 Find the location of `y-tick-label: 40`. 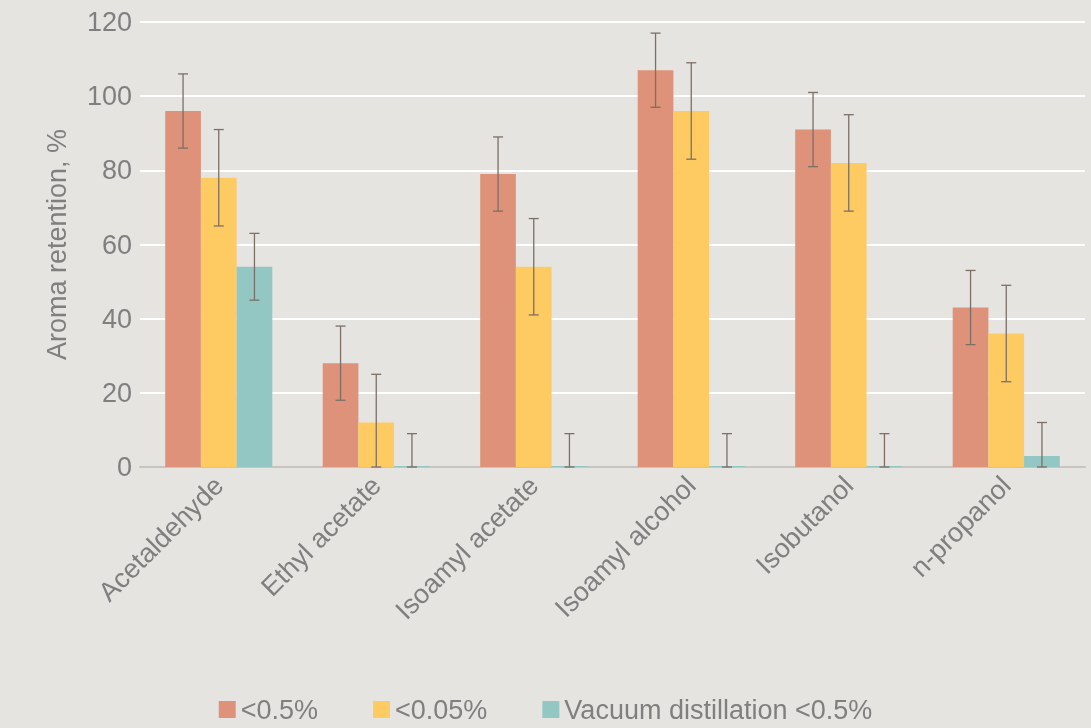

y-tick-label: 40 is located at coordinates (116, 318).